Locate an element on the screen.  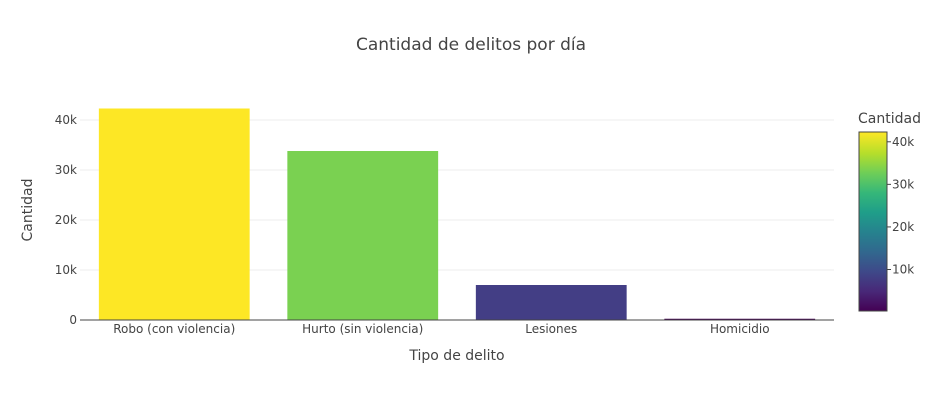
y-tick-label: 30k is located at coordinates (66, 170).